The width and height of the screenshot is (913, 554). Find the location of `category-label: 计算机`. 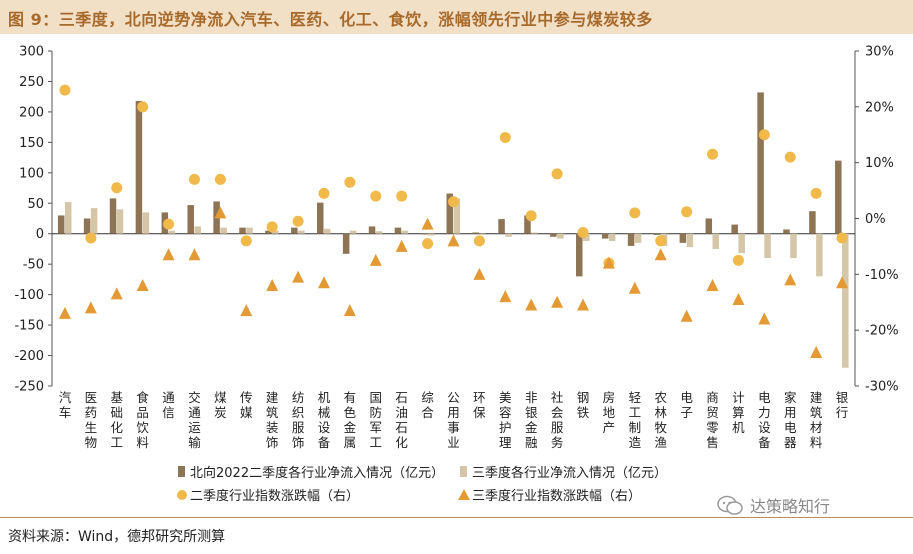

category-label: 计算机 is located at coordinates (738, 412).